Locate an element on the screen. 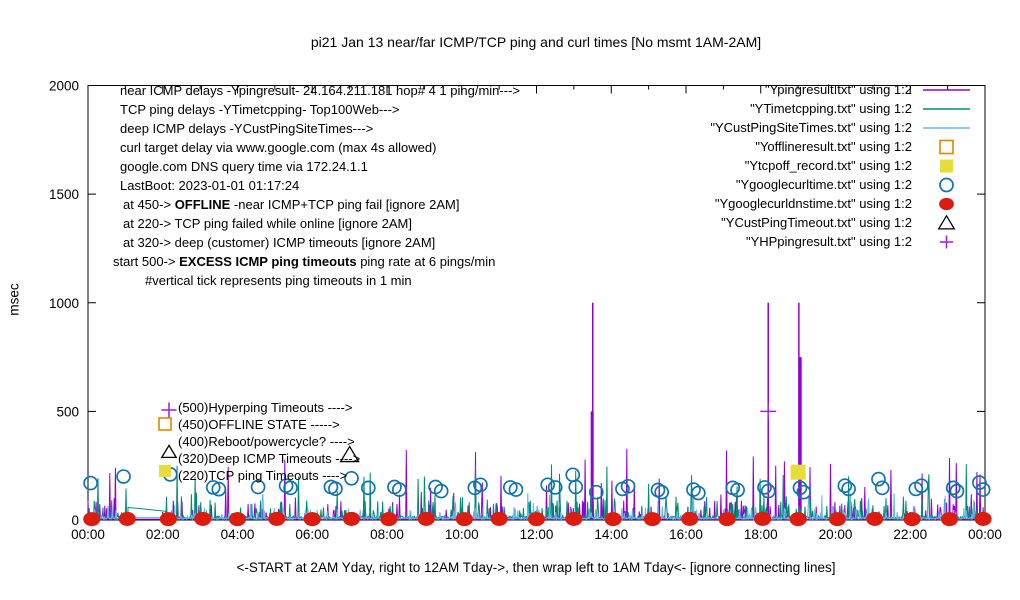 The height and width of the screenshot is (600, 1020). points-YHPpingresult.txt is located at coordinates (768, 411).